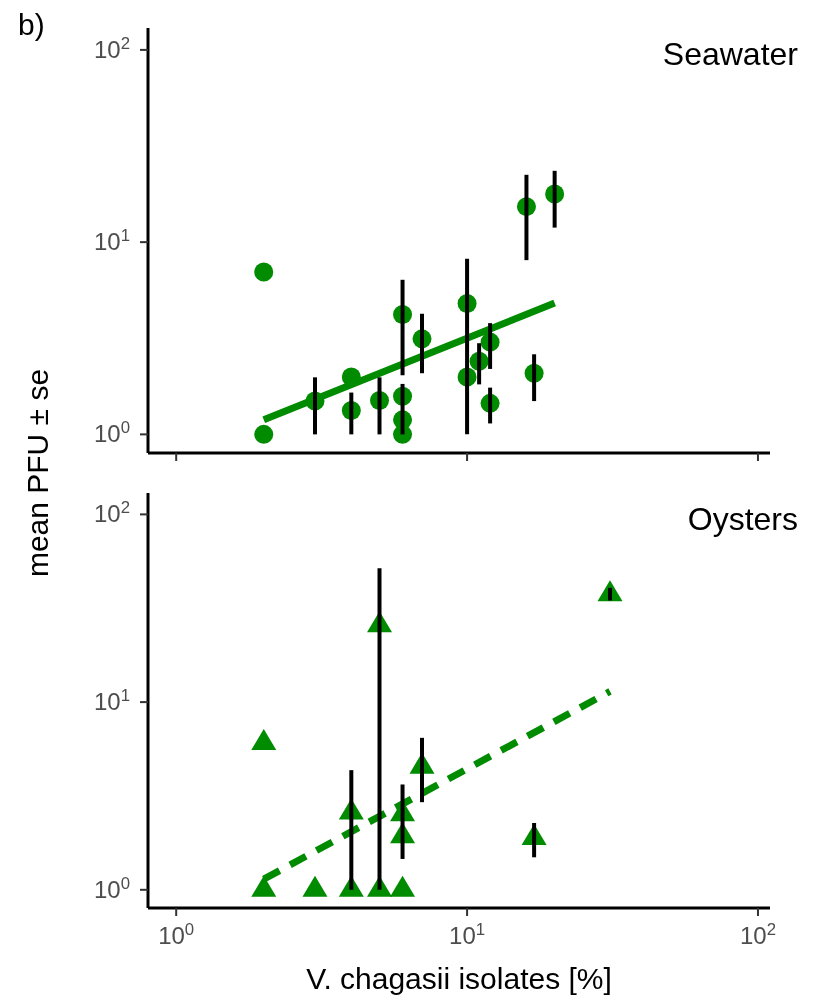 Image resolution: width=828 pixels, height=1002 pixels. Describe the element at coordinates (742, 519) in the screenshot. I see `chart-title: Oysters` at that location.